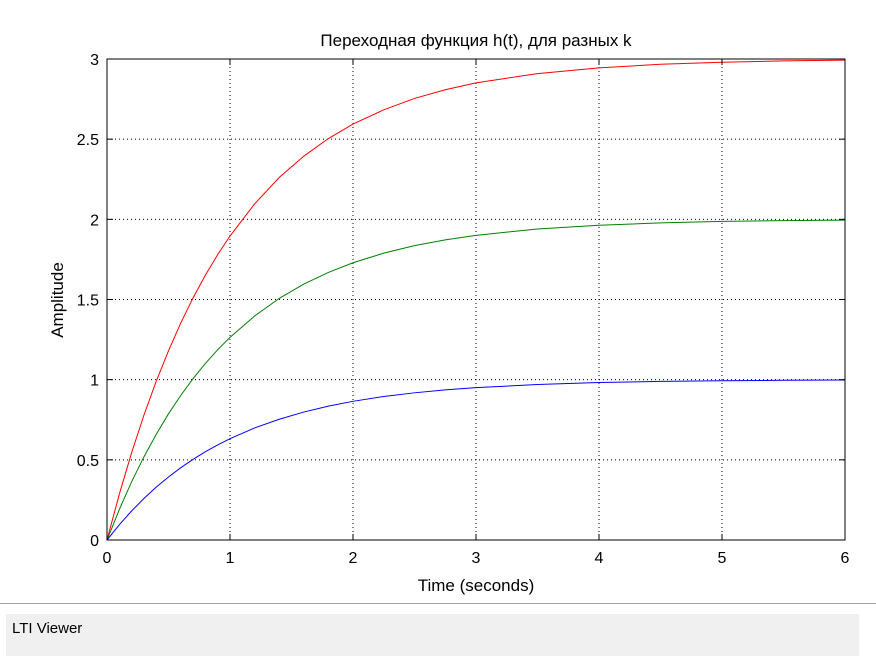  What do you see at coordinates (94, 541) in the screenshot?
I see `y-tick-label: 0` at bounding box center [94, 541].